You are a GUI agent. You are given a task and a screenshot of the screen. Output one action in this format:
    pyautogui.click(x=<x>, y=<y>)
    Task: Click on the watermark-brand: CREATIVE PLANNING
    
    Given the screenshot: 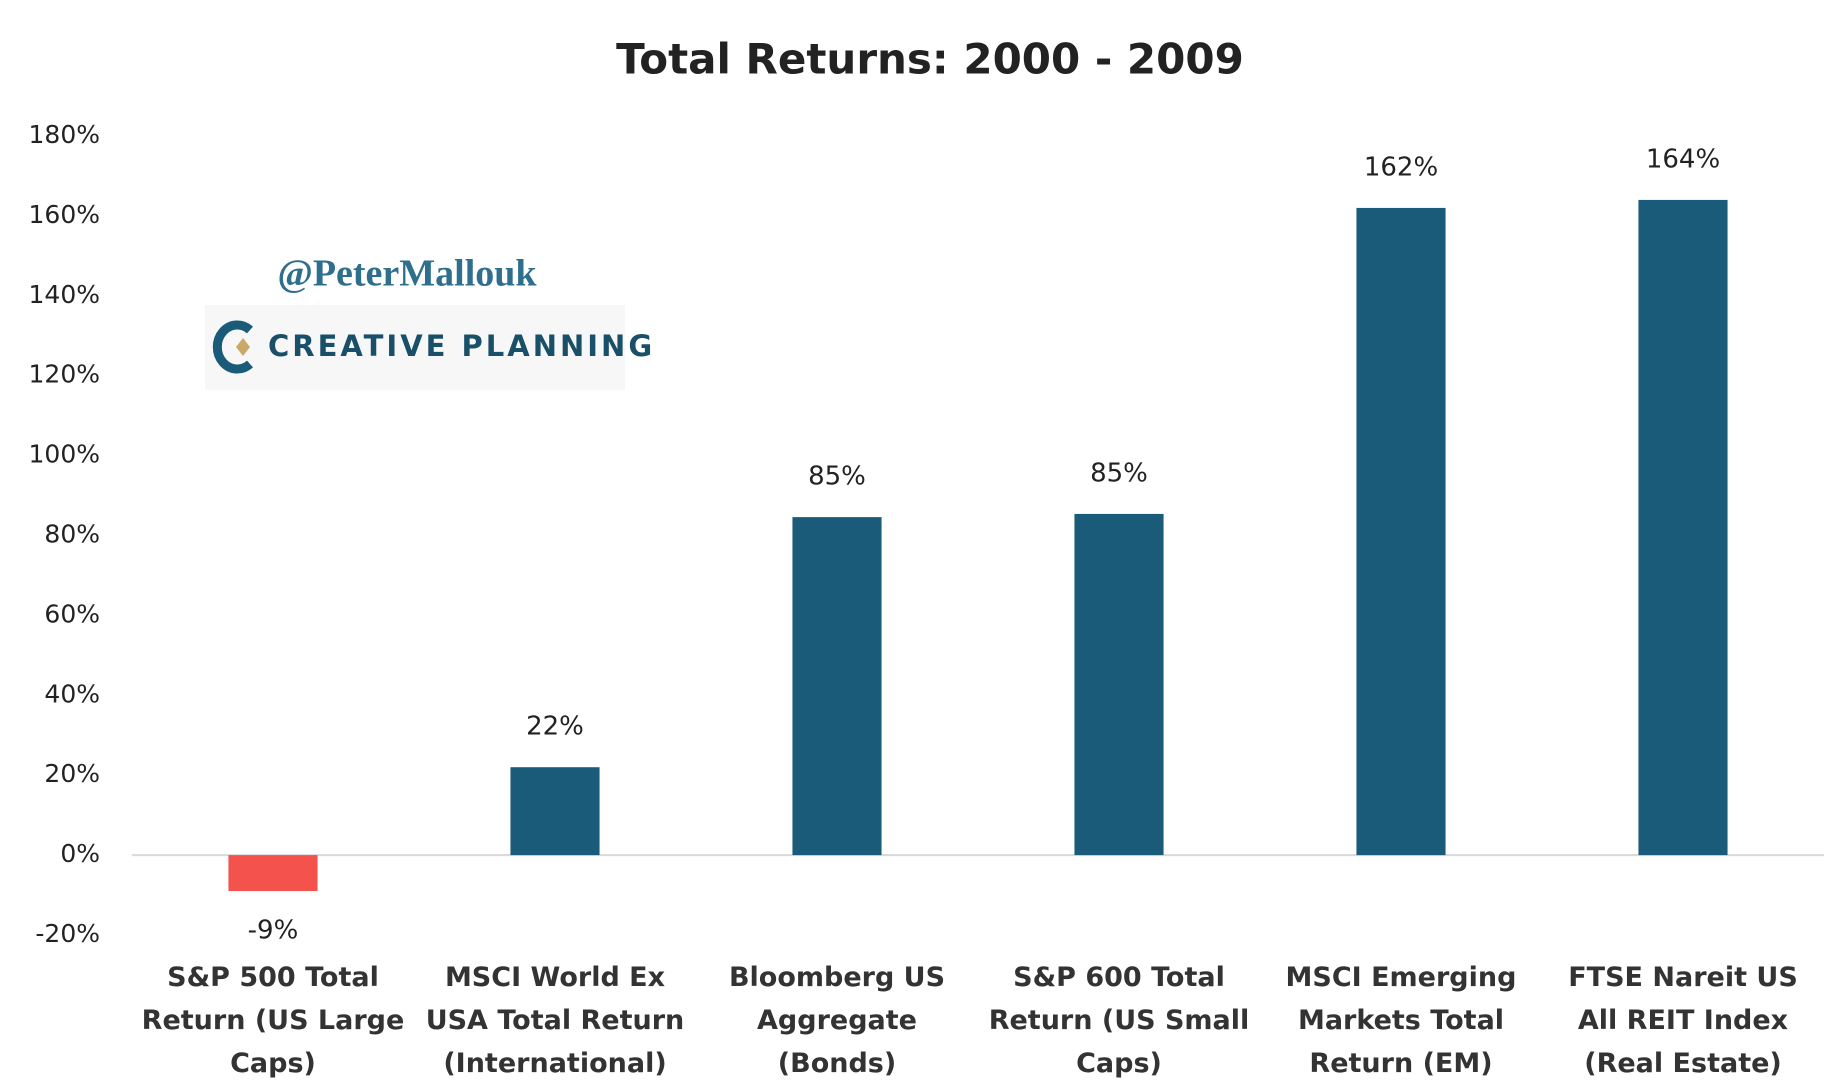 What is the action you would take?
    pyautogui.click(x=461, y=346)
    